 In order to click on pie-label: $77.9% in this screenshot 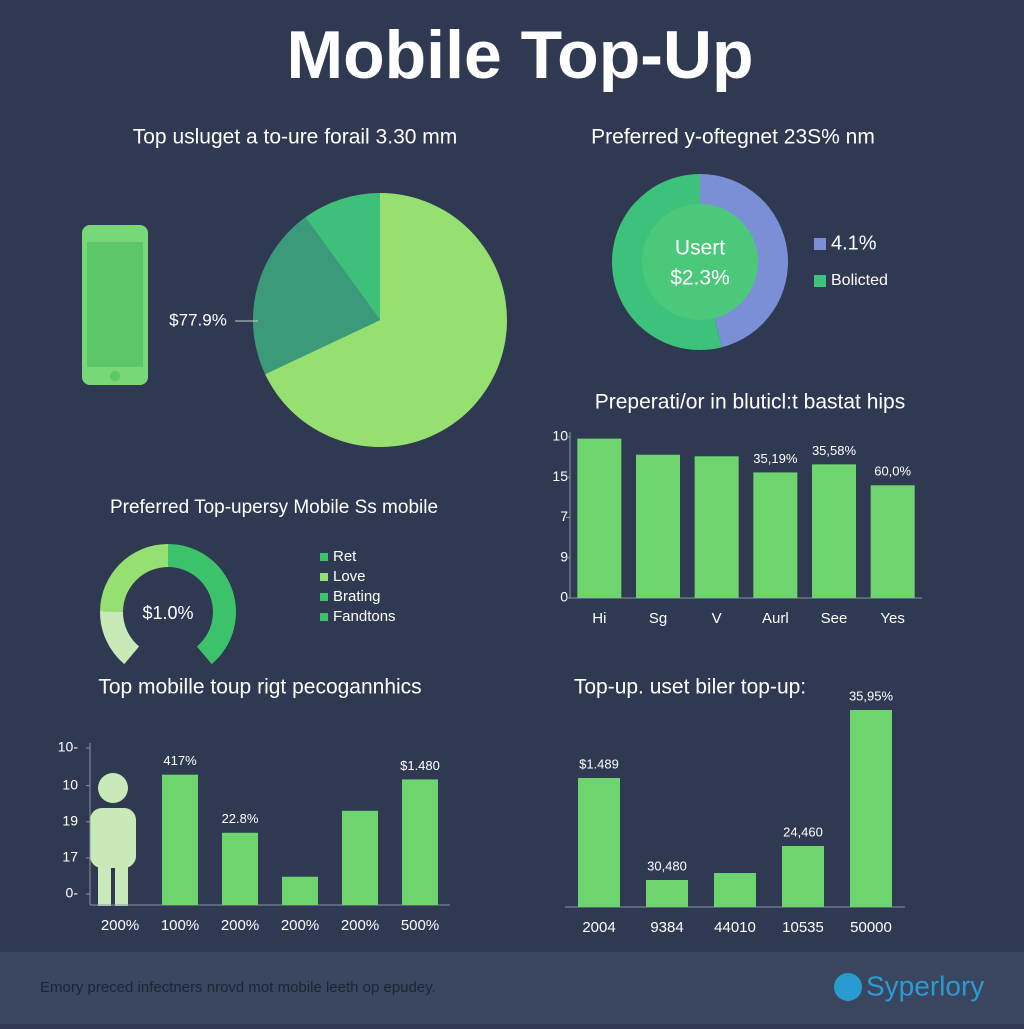, I will do `click(198, 319)`.